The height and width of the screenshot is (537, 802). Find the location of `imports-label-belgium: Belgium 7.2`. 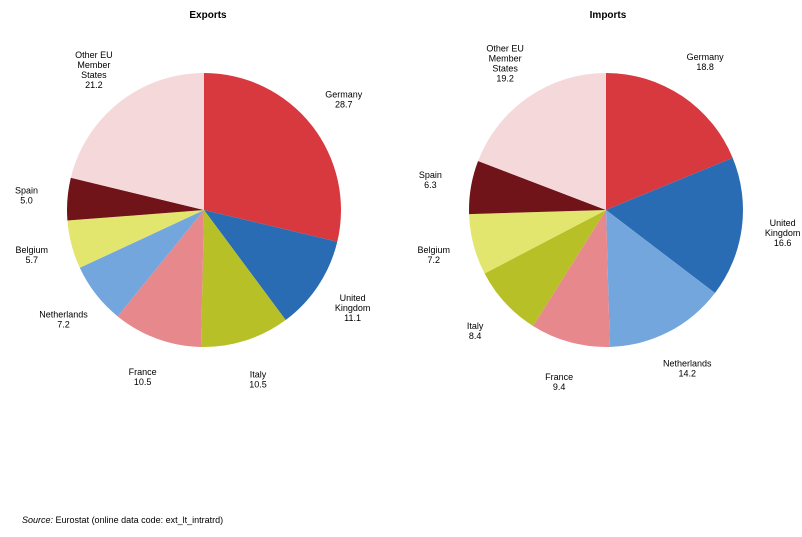

imports-label-belgium: Belgium 7.2 is located at coordinates (433, 255).